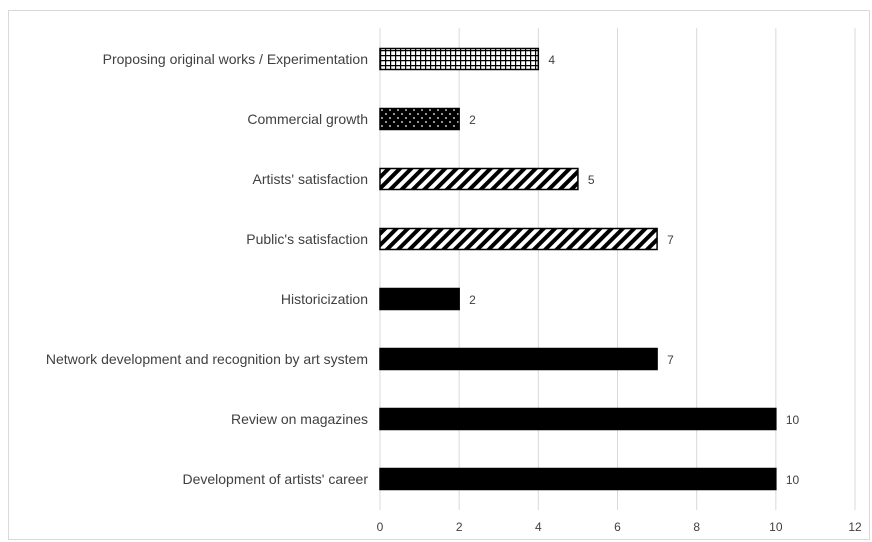  I want to click on data-label: 5, so click(591, 180).